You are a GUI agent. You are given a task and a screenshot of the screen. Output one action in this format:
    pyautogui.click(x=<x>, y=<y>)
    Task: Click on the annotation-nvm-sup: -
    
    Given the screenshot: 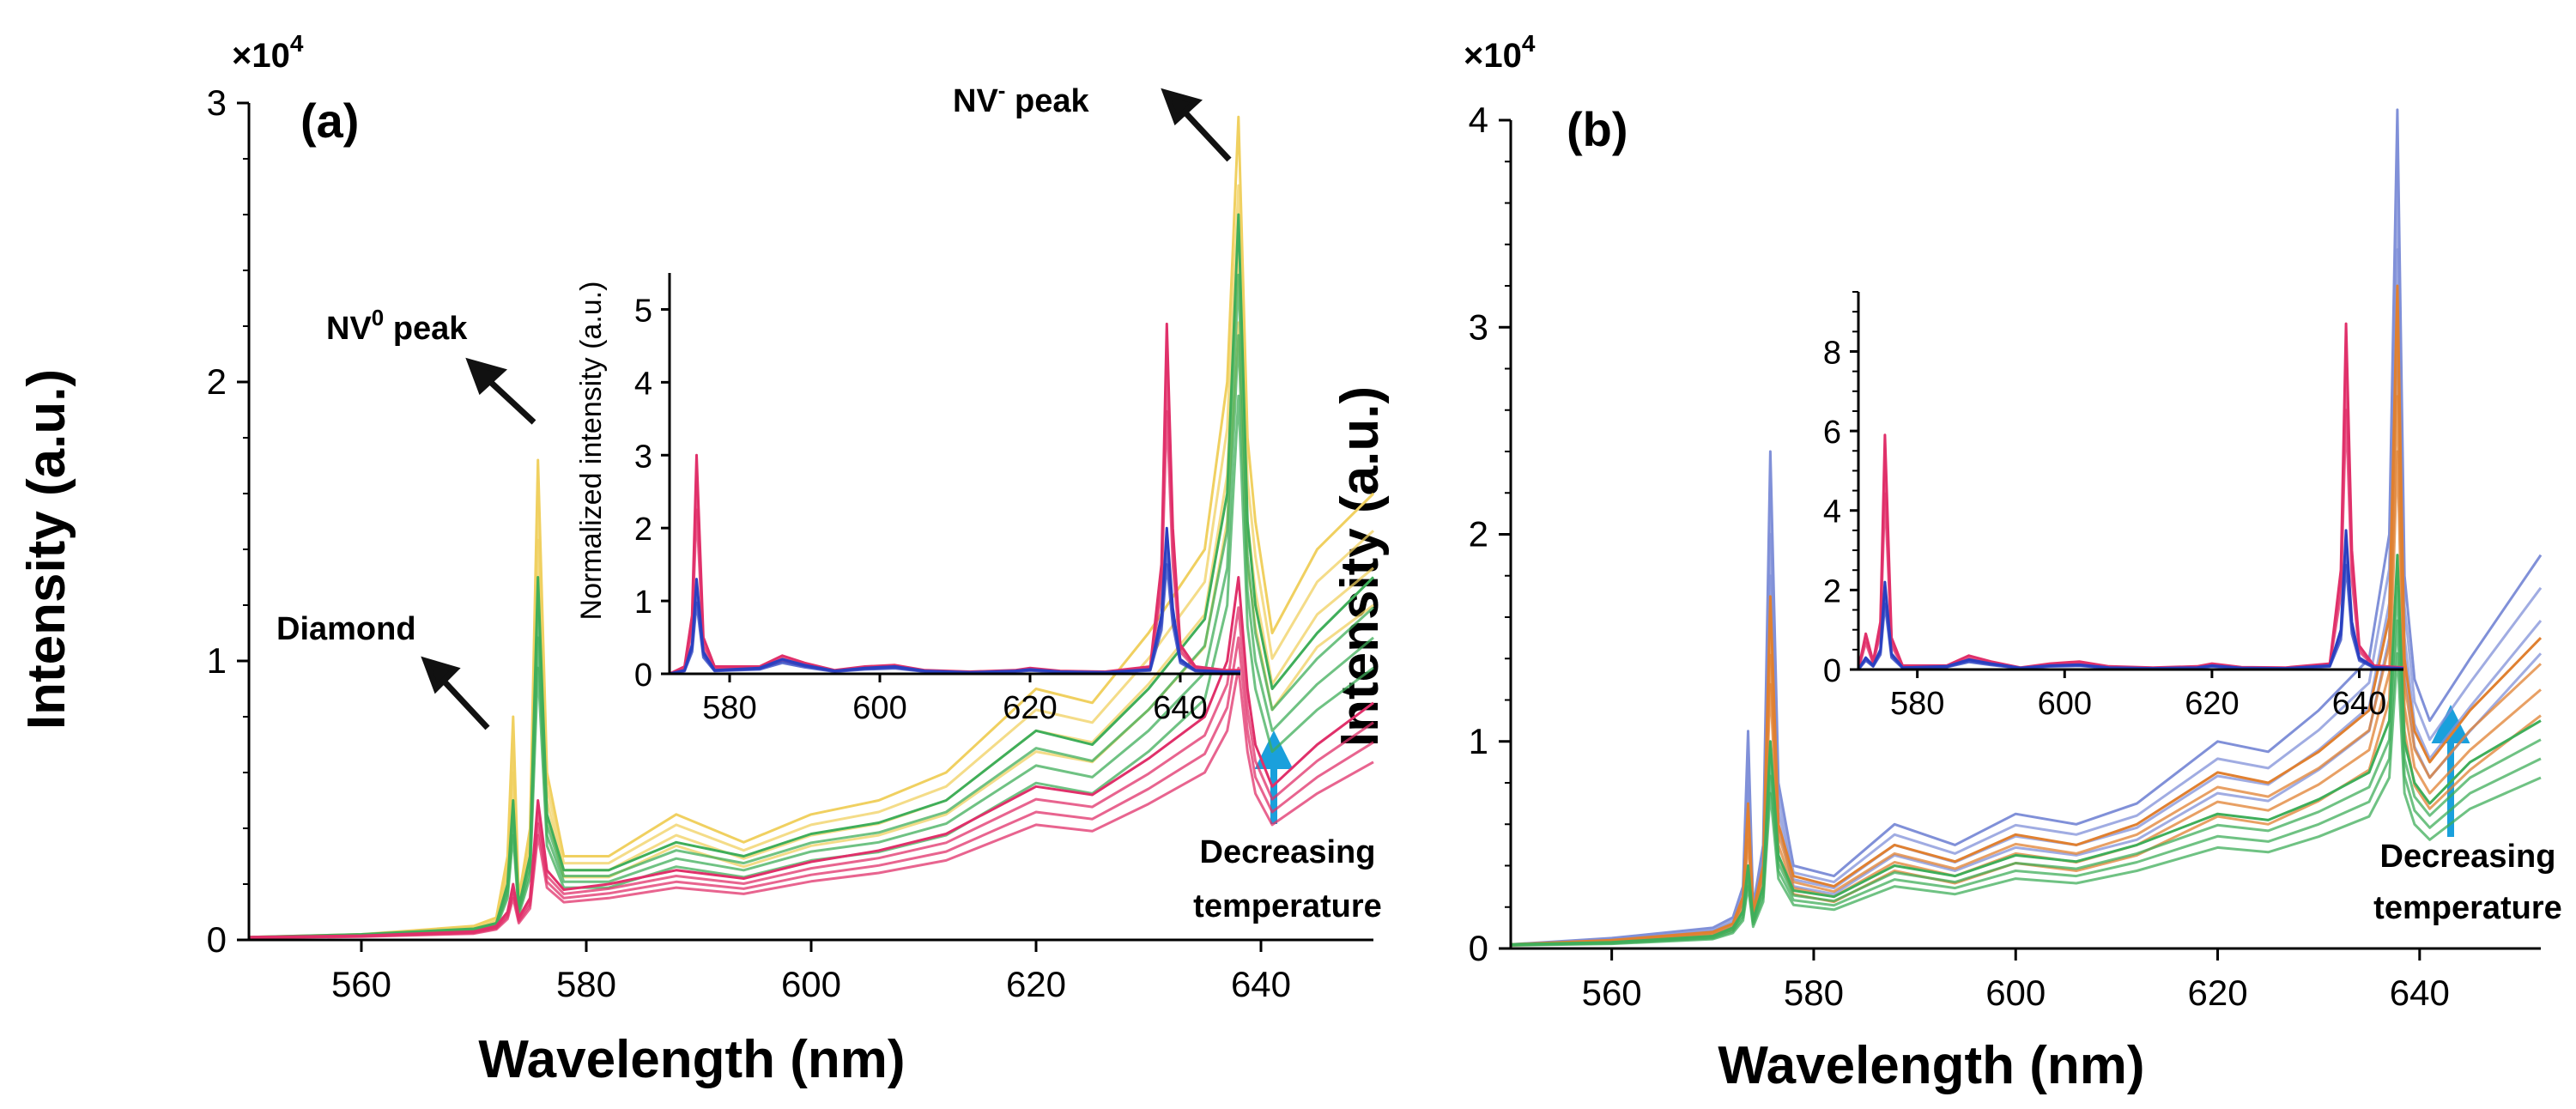 What is the action you would take?
    pyautogui.click(x=1002, y=90)
    